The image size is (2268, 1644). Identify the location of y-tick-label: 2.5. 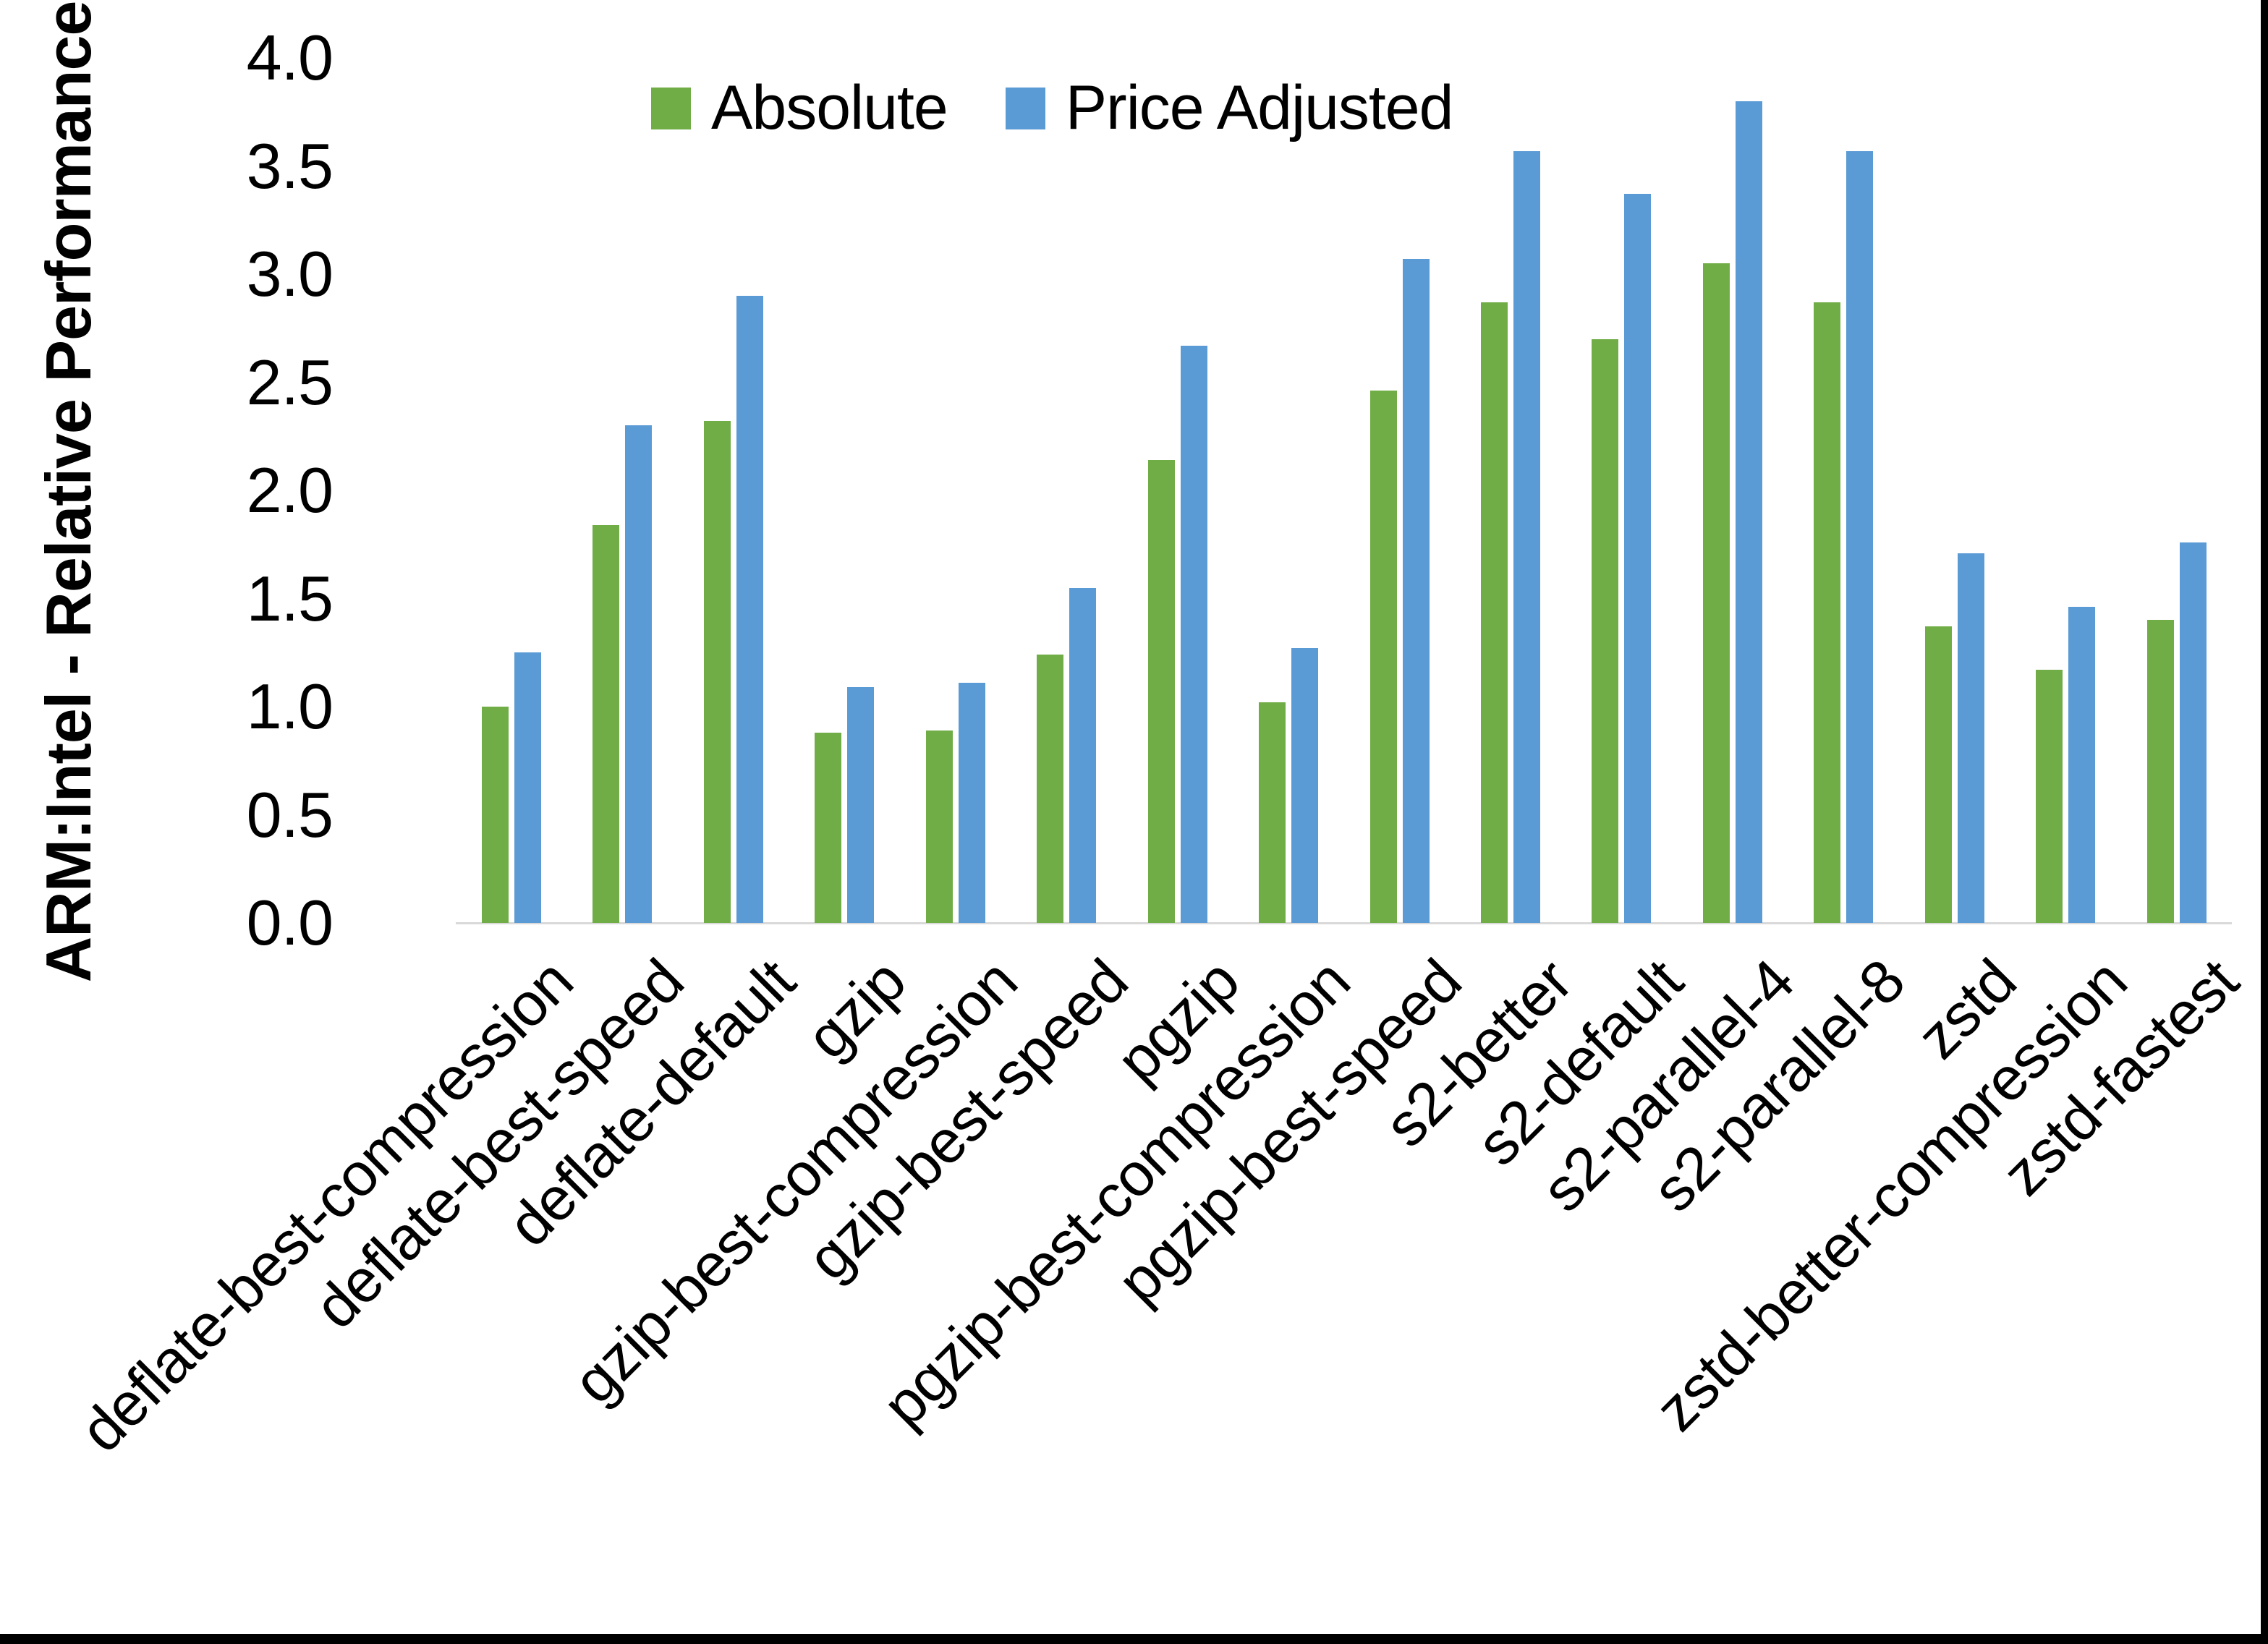
(290, 382).